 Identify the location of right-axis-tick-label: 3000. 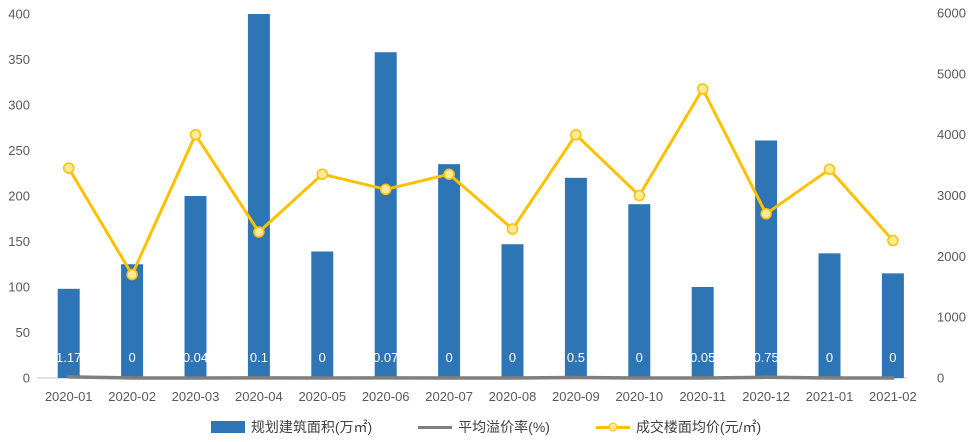
(951, 195).